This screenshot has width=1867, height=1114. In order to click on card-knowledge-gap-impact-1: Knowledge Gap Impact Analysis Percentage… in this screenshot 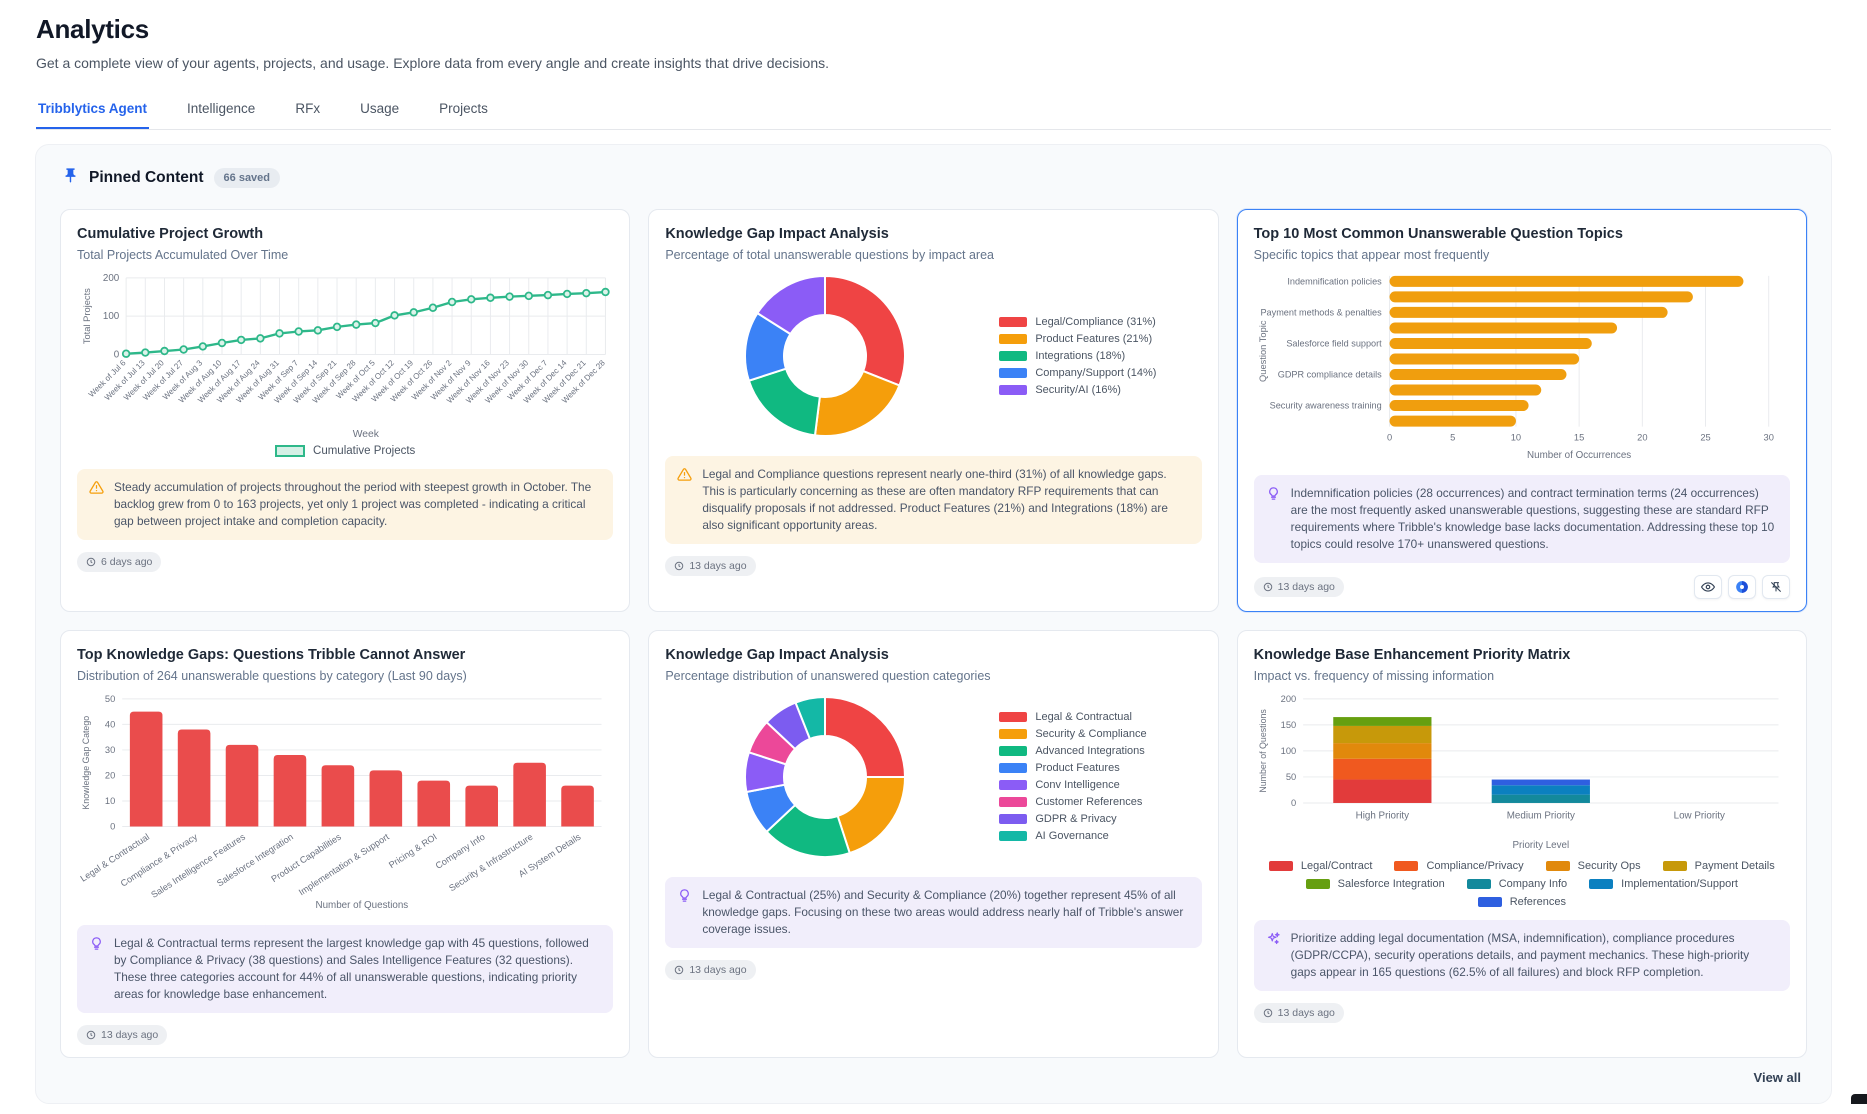, I will do `click(933, 410)`.